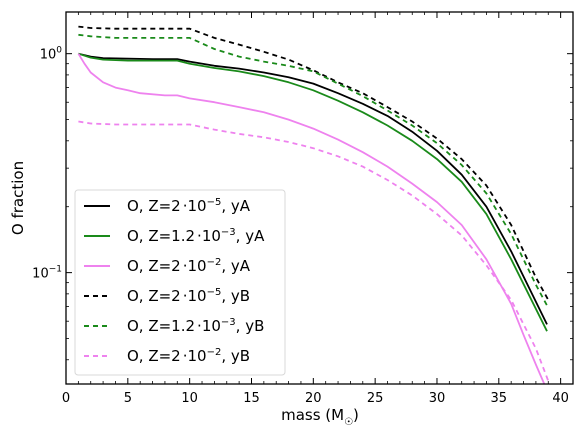  What do you see at coordinates (189, 398) in the screenshot?
I see `x-tick-label: 10` at bounding box center [189, 398].